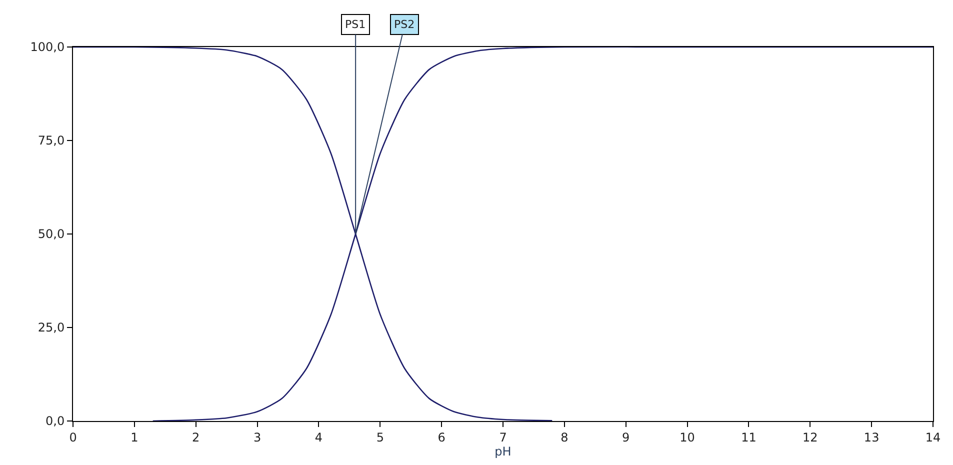  Describe the element at coordinates (55, 421) in the screenshot. I see `y-tick-label: 0,0` at that location.